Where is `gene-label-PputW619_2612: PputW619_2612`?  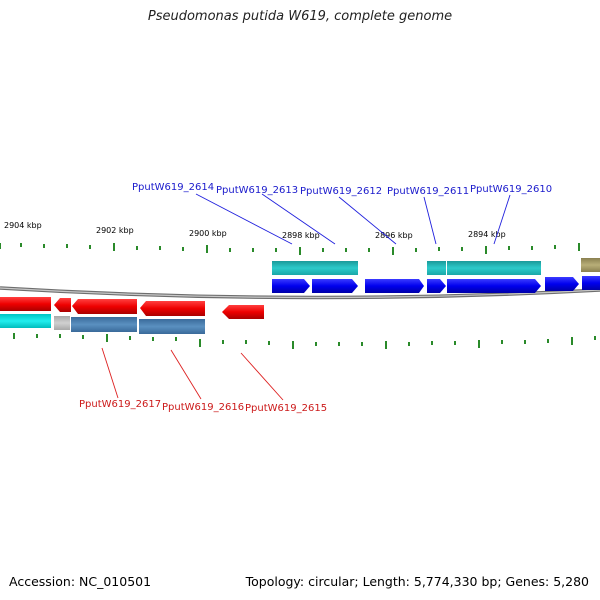 gene-label-PputW619_2612: PputW619_2612 is located at coordinates (341, 191).